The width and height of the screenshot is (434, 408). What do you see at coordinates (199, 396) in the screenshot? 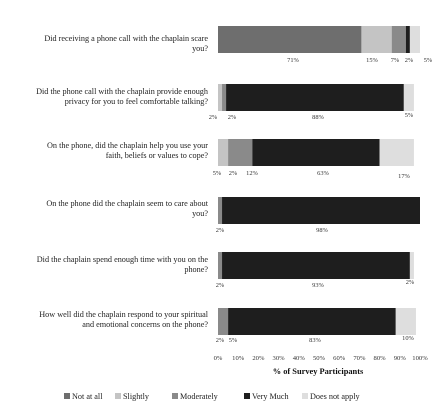
I see `legend-entry: Moderately` at bounding box center [199, 396].